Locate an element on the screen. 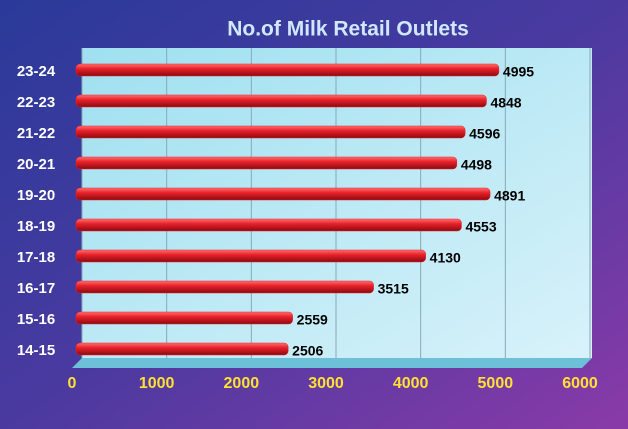  data-label: 4498 is located at coordinates (476, 165).